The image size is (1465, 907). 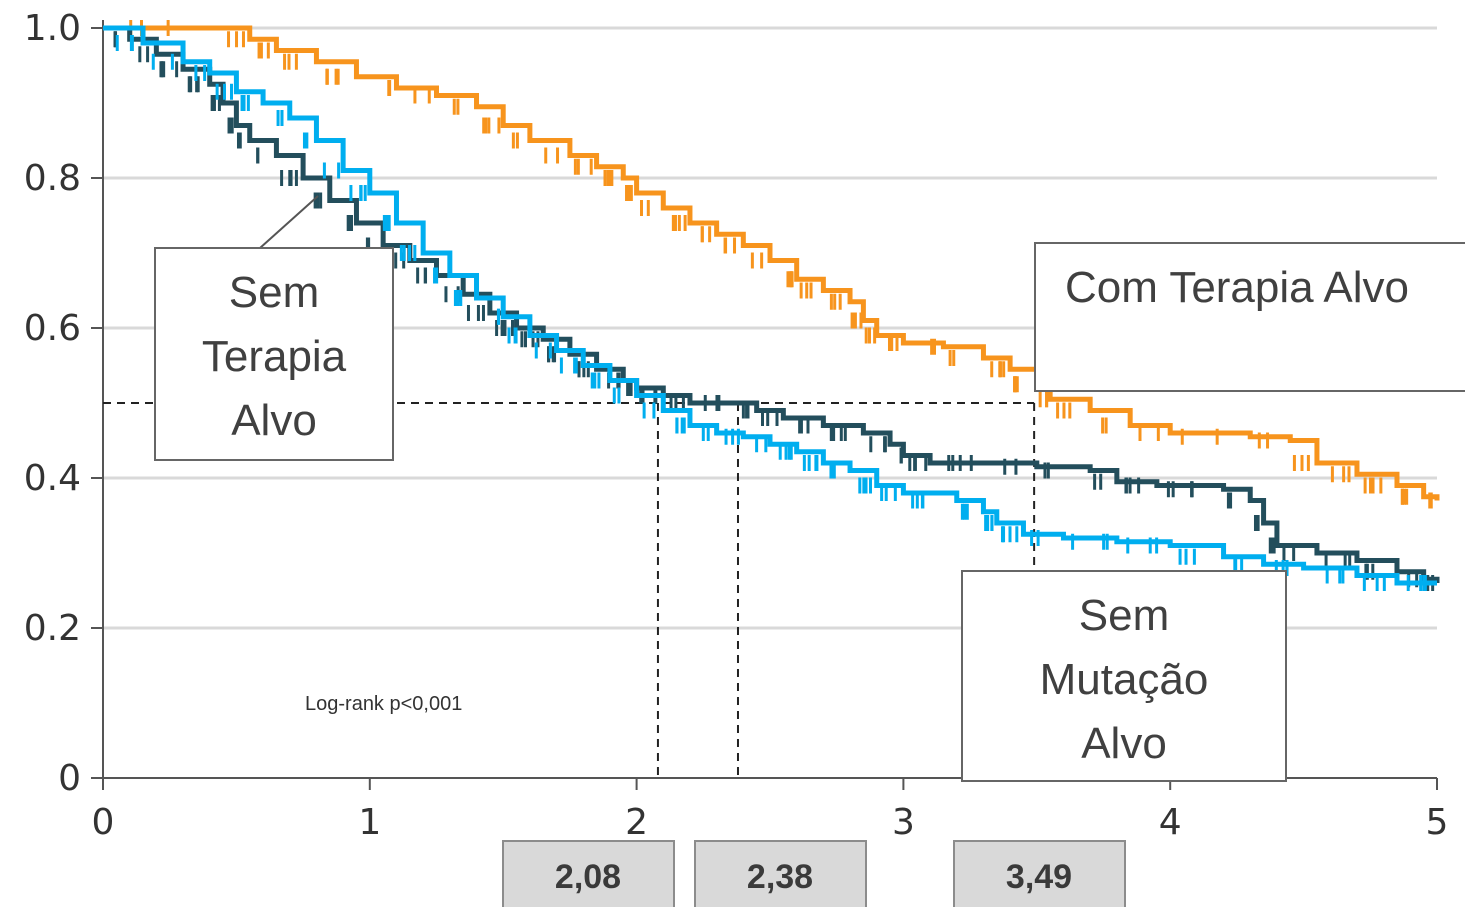 What do you see at coordinates (52, 178) in the screenshot?
I see `y-tick-label: 0.8` at bounding box center [52, 178].